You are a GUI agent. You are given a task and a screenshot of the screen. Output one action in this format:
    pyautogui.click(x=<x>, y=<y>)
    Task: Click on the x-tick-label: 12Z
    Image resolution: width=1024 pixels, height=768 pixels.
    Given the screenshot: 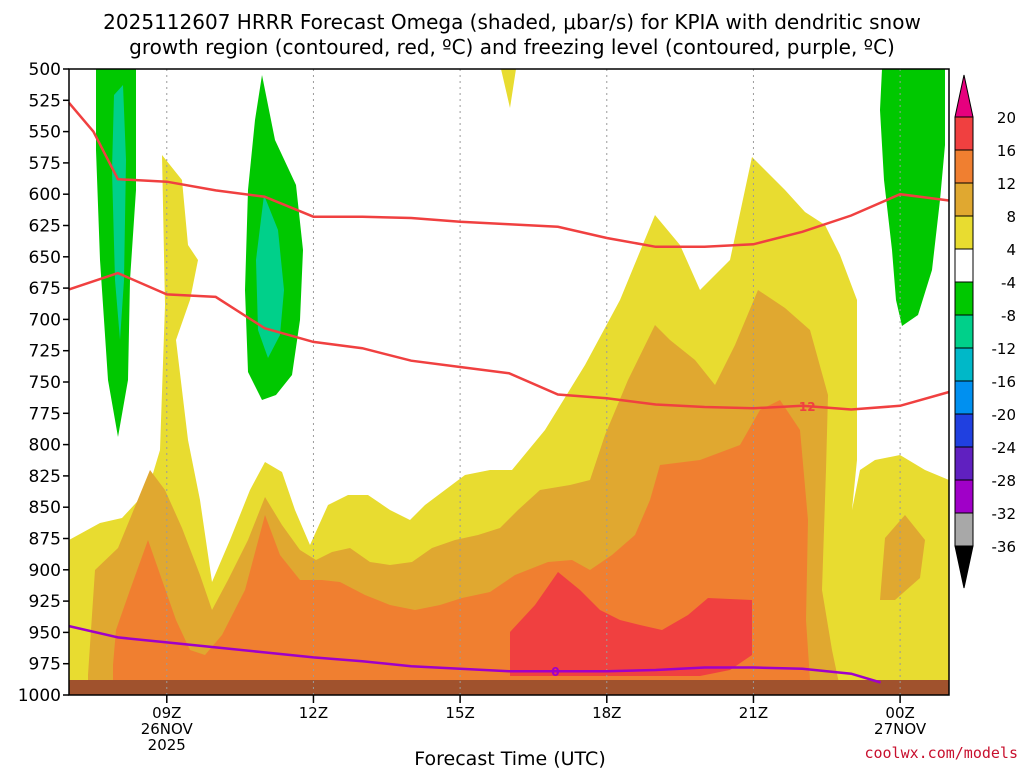 What is the action you would take?
    pyautogui.click(x=313, y=713)
    